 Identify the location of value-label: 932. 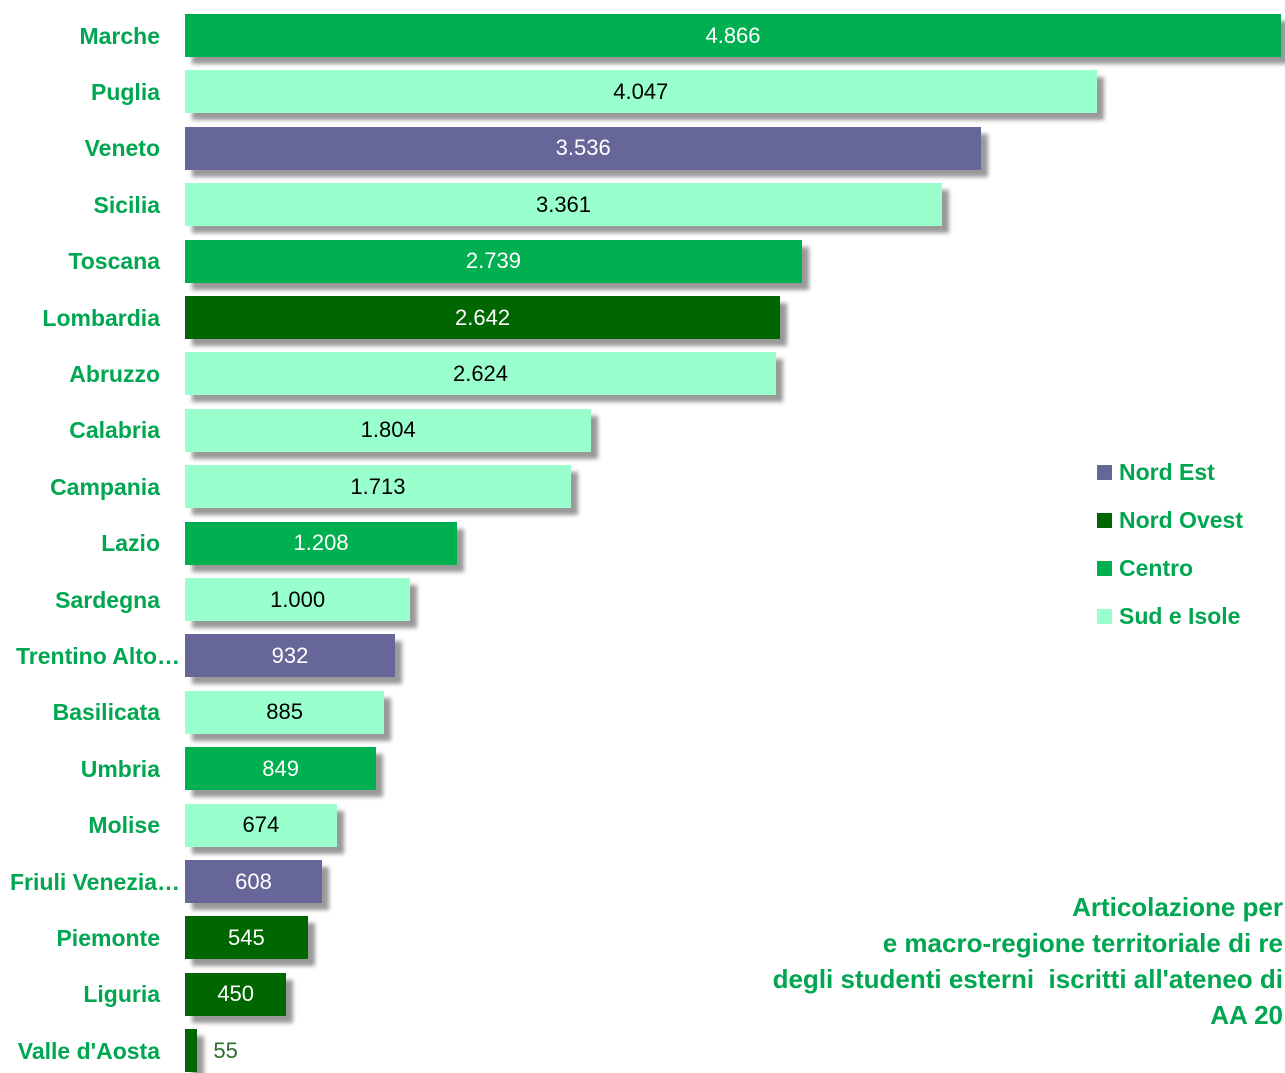
(290, 655).